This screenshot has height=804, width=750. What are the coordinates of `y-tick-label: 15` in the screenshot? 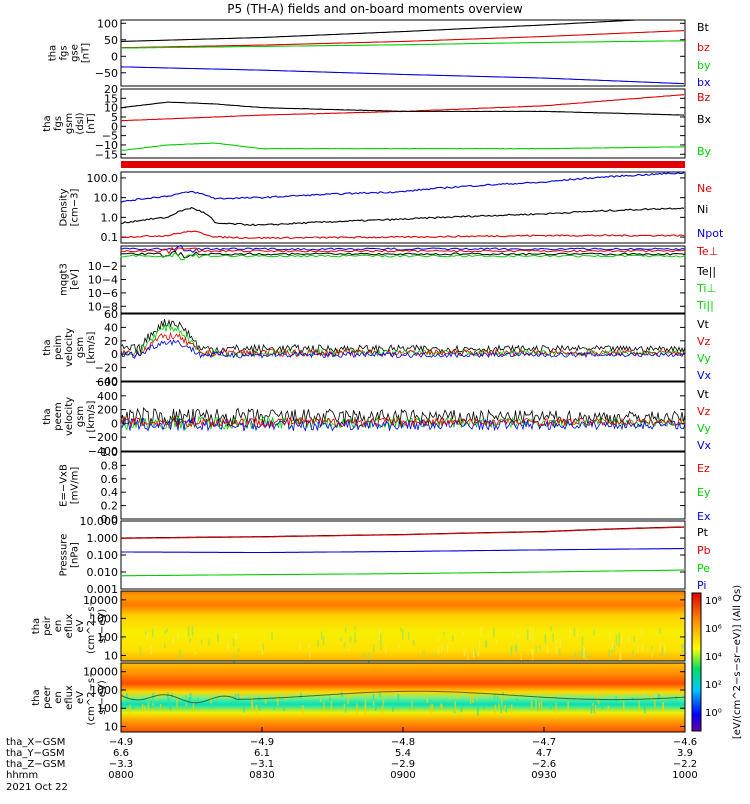 It's located at (111, 98).